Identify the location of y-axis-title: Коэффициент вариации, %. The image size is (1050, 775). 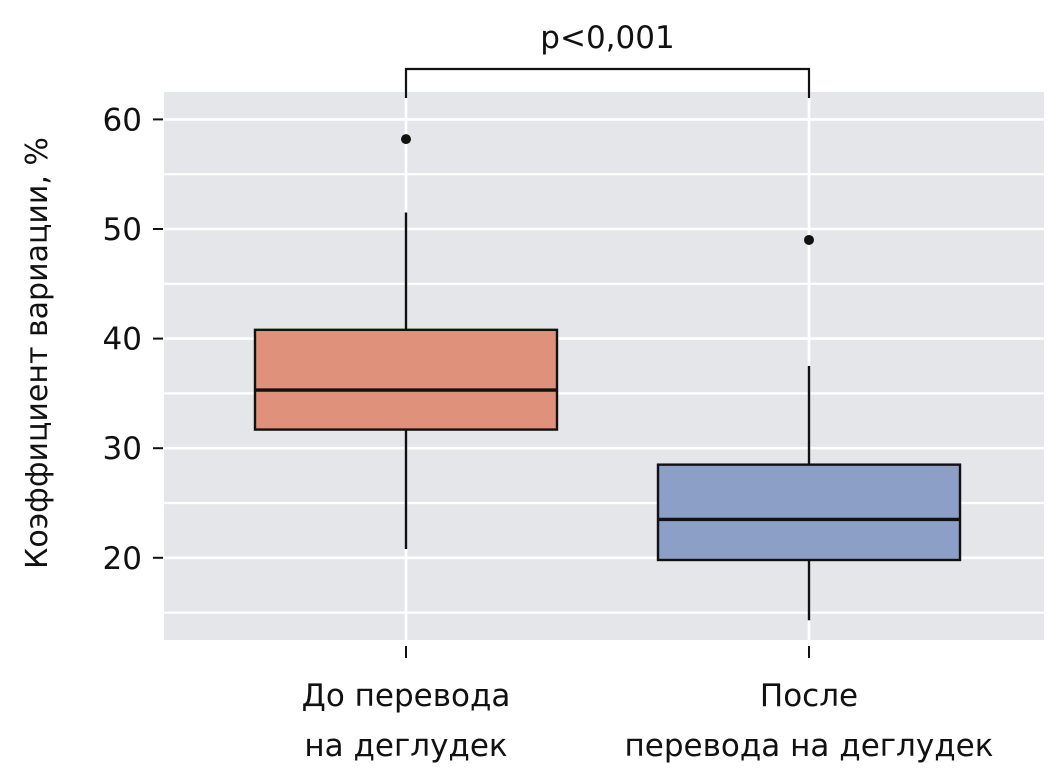
(37, 353).